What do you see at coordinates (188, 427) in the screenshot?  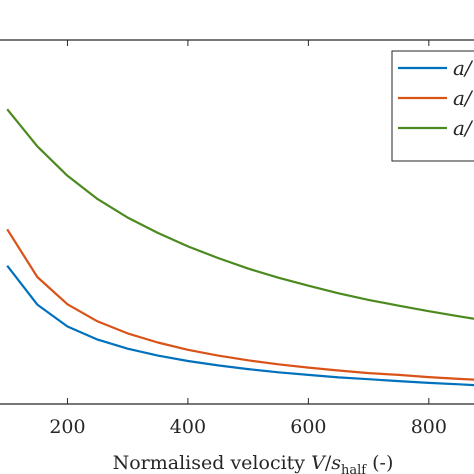 I see `x-tick-label: 400` at bounding box center [188, 427].